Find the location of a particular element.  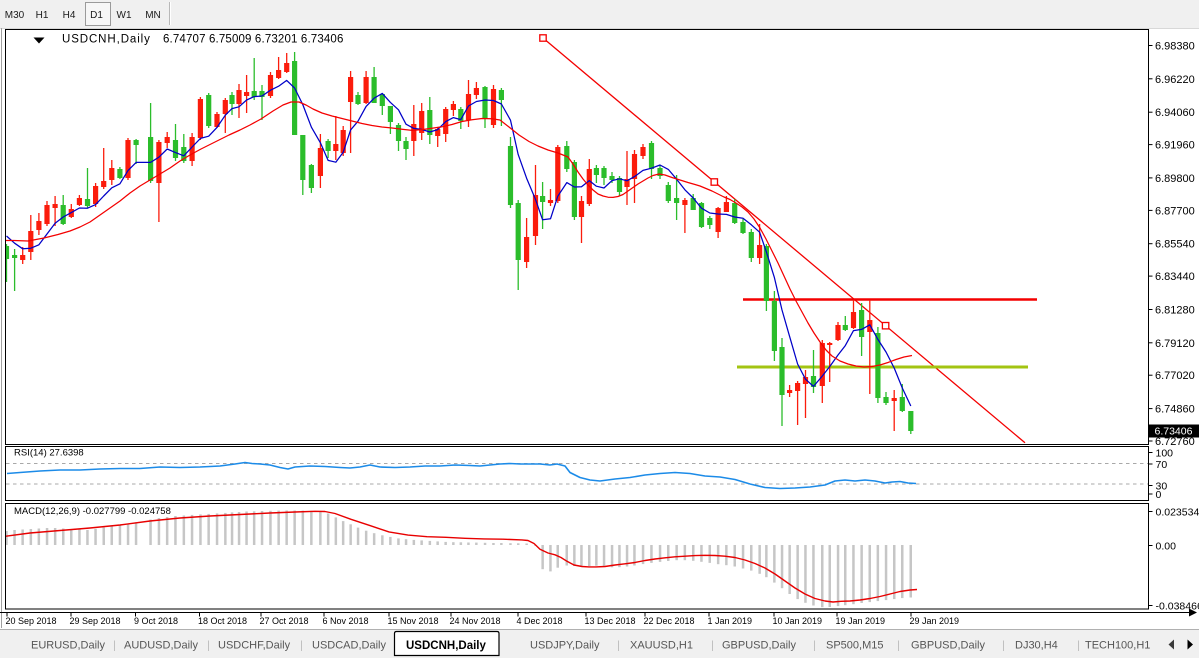

svg-text: H1 is located at coordinates (42, 15).